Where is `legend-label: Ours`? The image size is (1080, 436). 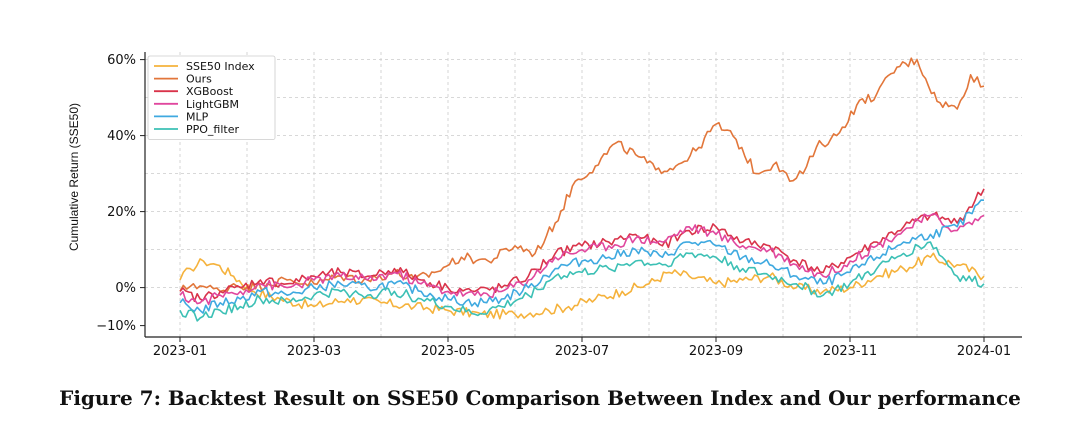 legend-label: Ours is located at coordinates (199, 79).